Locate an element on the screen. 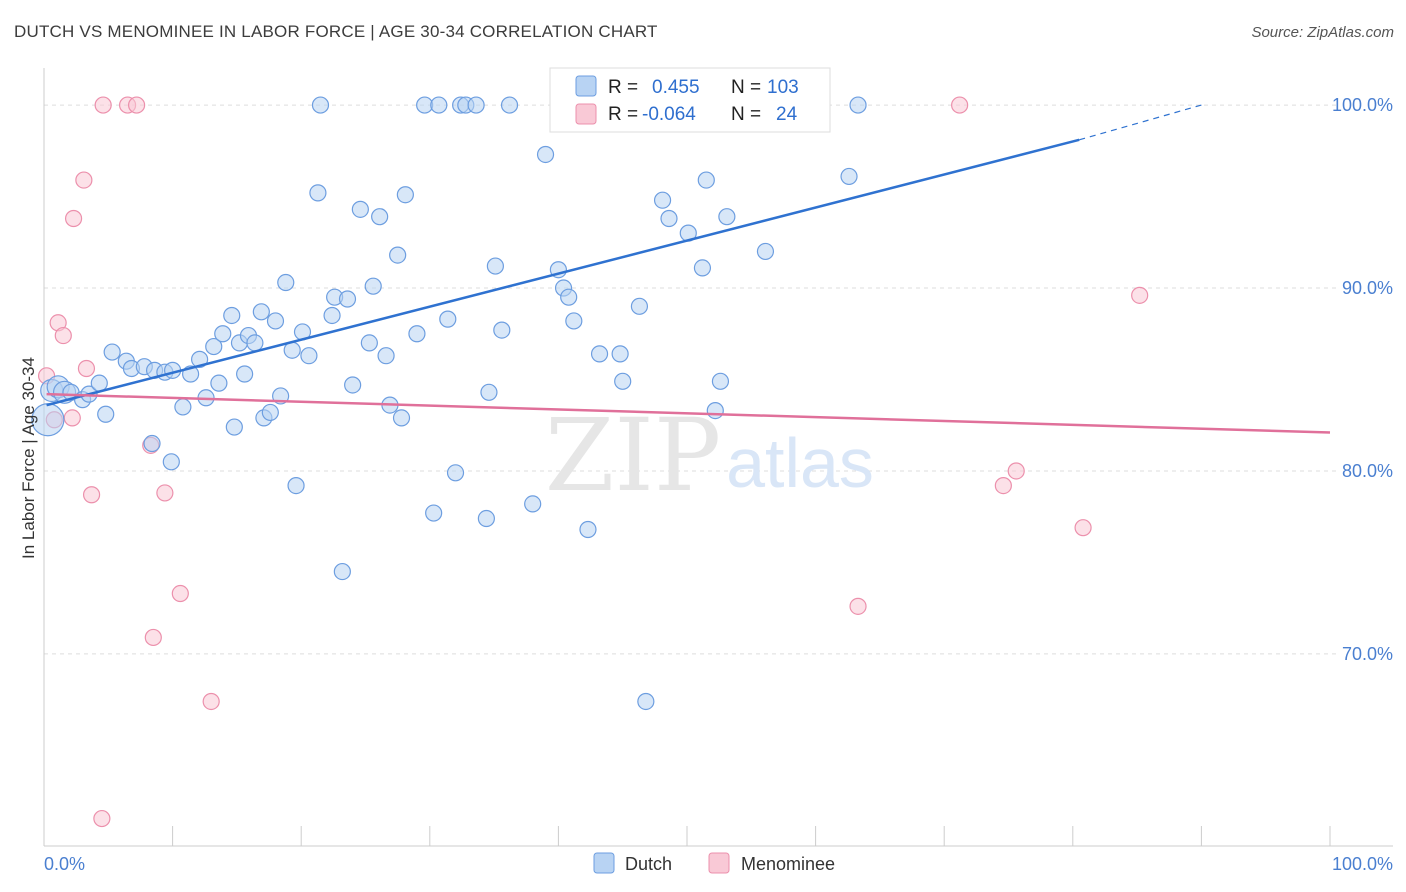 This screenshot has width=1406, height=892. legend-dutch-r-label: R = is located at coordinates (623, 87).